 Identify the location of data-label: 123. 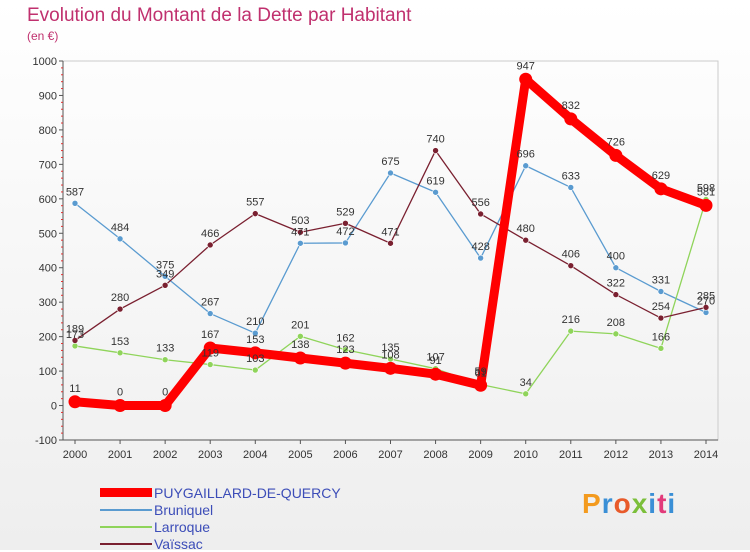
(345, 350).